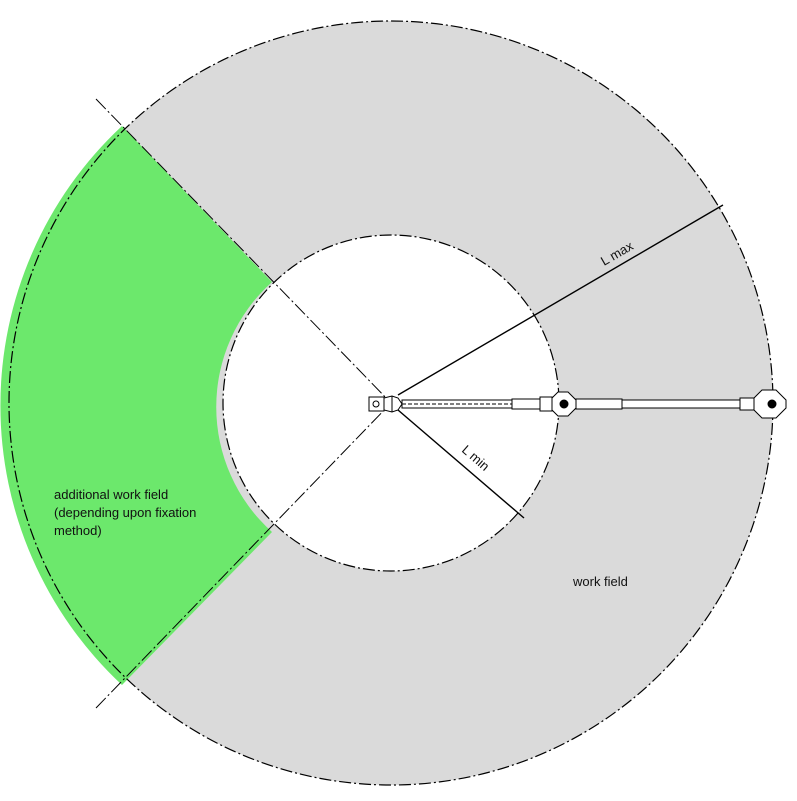  What do you see at coordinates (376, 404) in the screenshot?
I see `shaft-base-block` at bounding box center [376, 404].